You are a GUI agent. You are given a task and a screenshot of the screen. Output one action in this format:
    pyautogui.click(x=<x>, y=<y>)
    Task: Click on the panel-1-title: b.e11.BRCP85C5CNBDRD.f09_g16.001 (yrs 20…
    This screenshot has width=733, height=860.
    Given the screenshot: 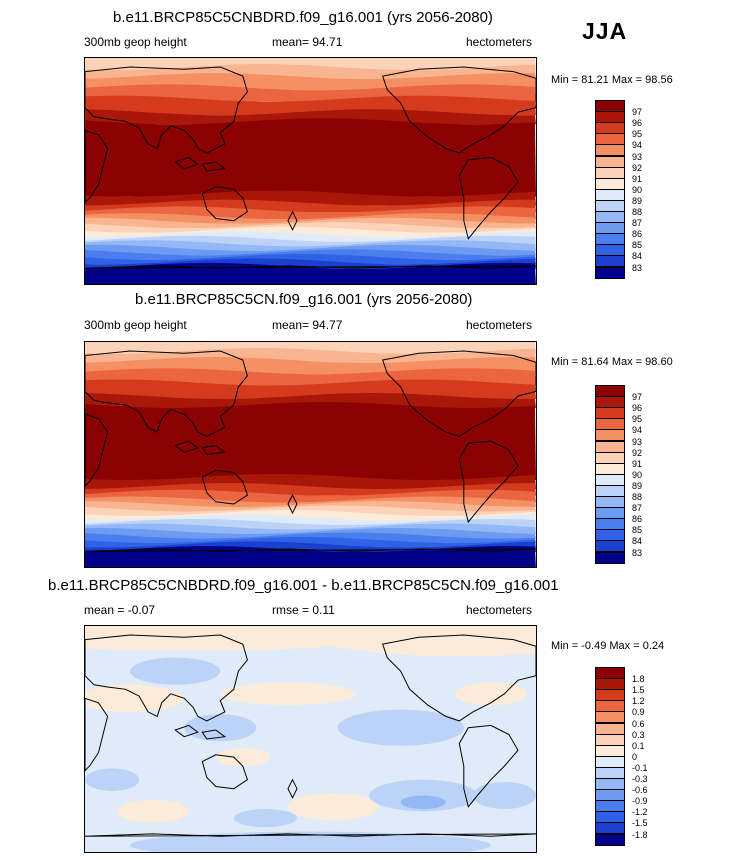 What is the action you would take?
    pyautogui.click(x=303, y=17)
    